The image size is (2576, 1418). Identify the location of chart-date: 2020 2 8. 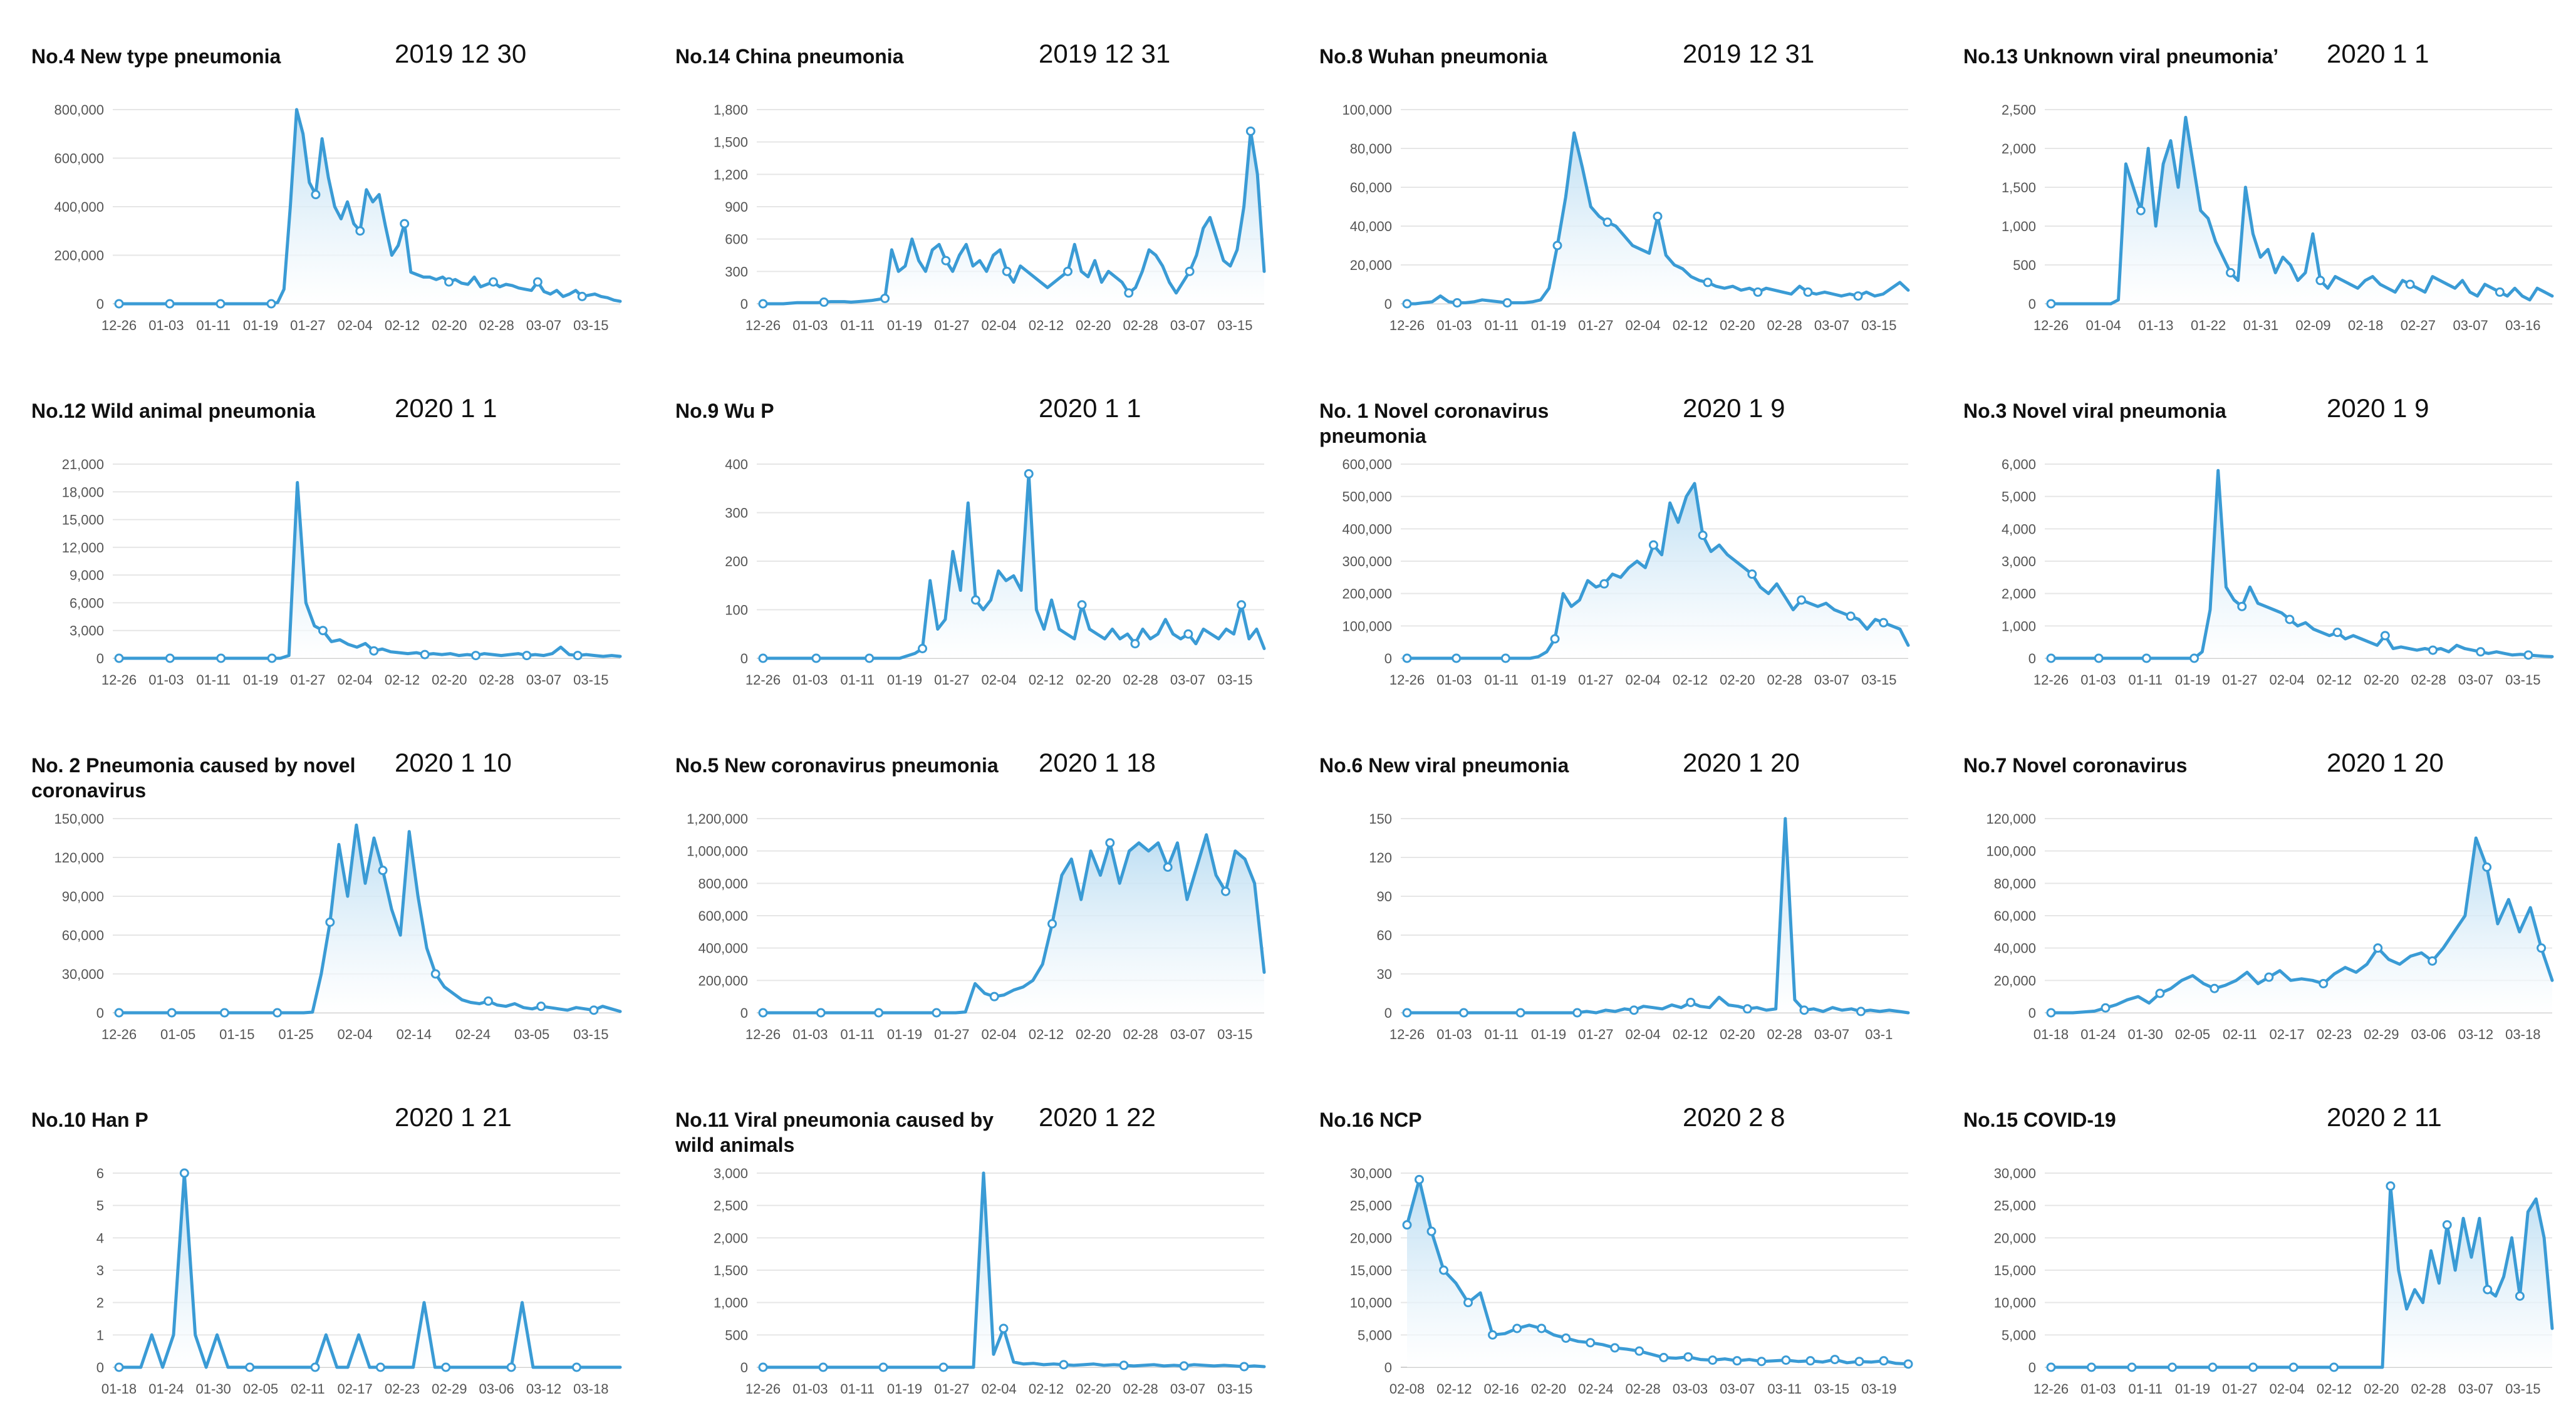
(1734, 1117).